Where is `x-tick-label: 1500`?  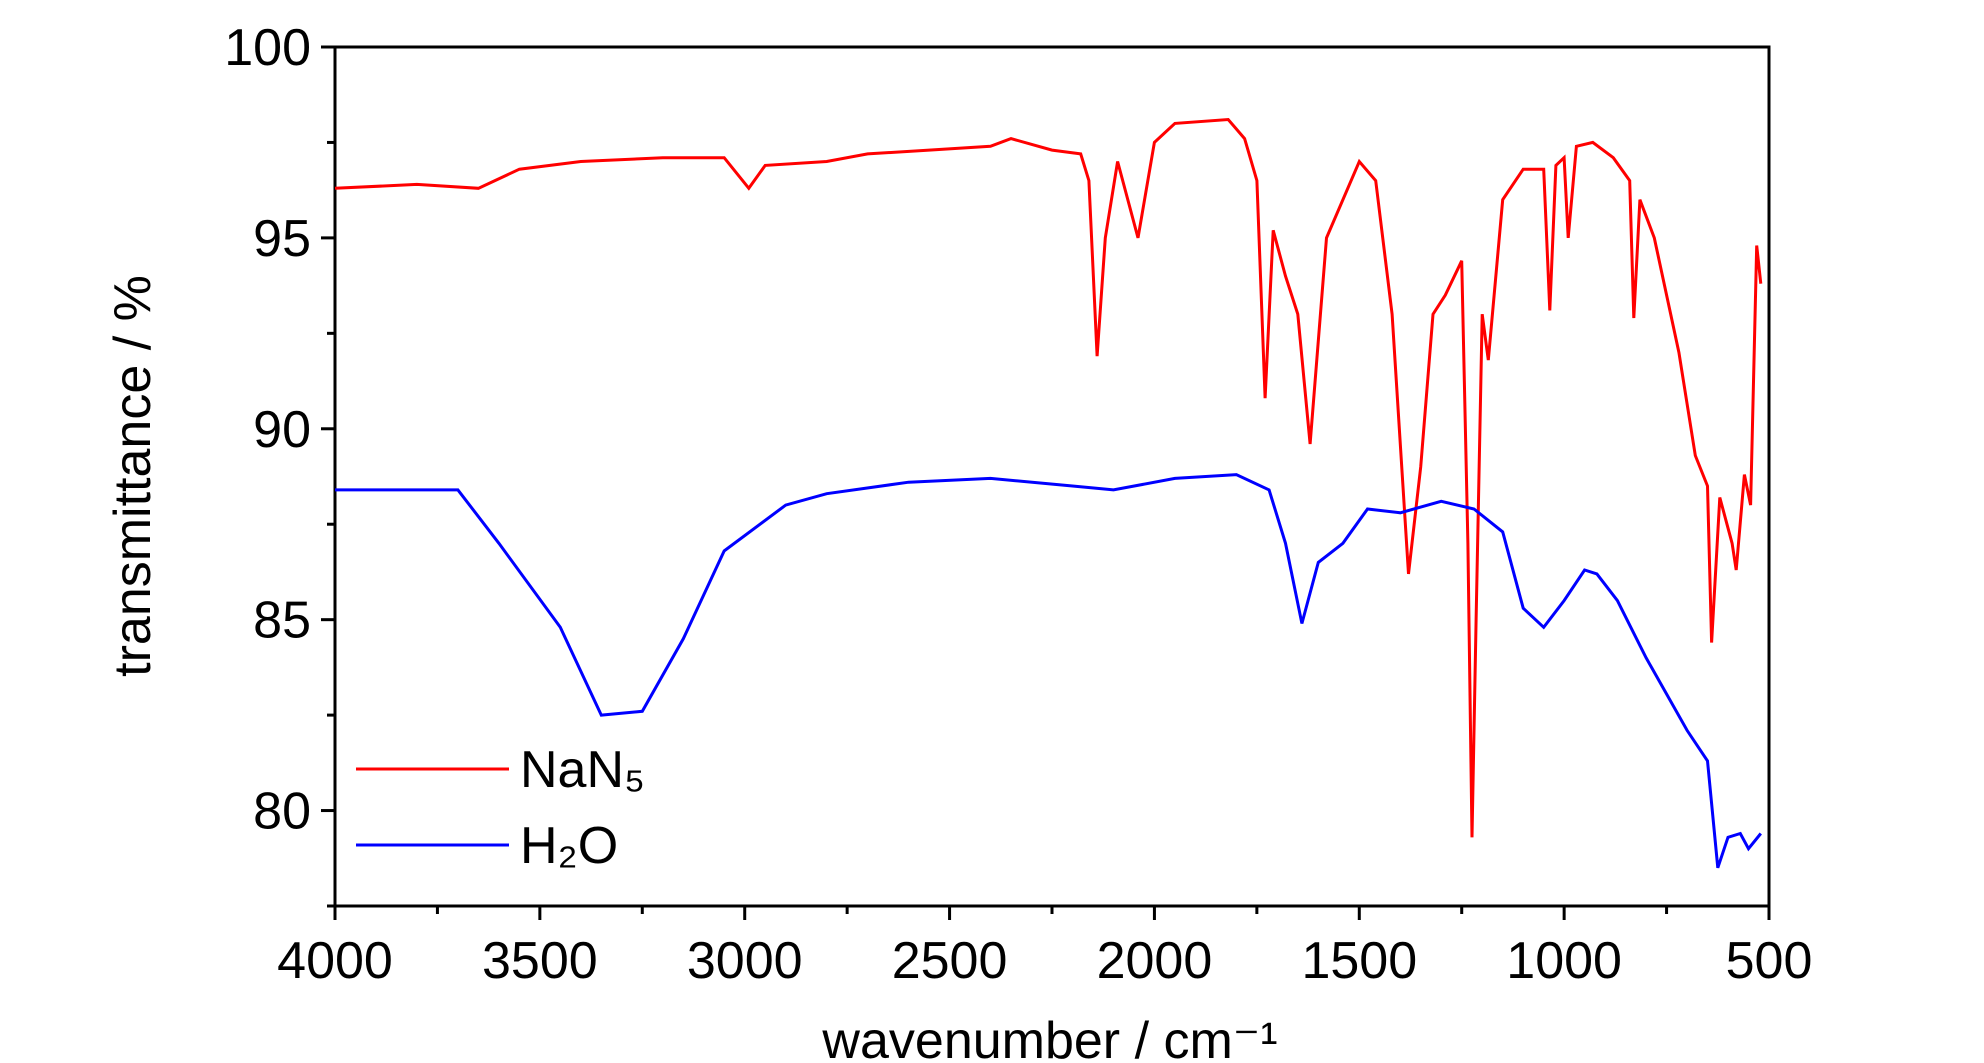
x-tick-label: 1500 is located at coordinates (1359, 961).